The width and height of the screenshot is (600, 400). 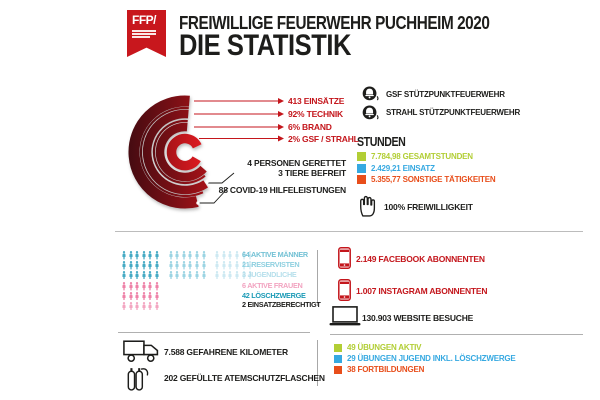 I want to click on members-pictogram, so click(x=191, y=280).